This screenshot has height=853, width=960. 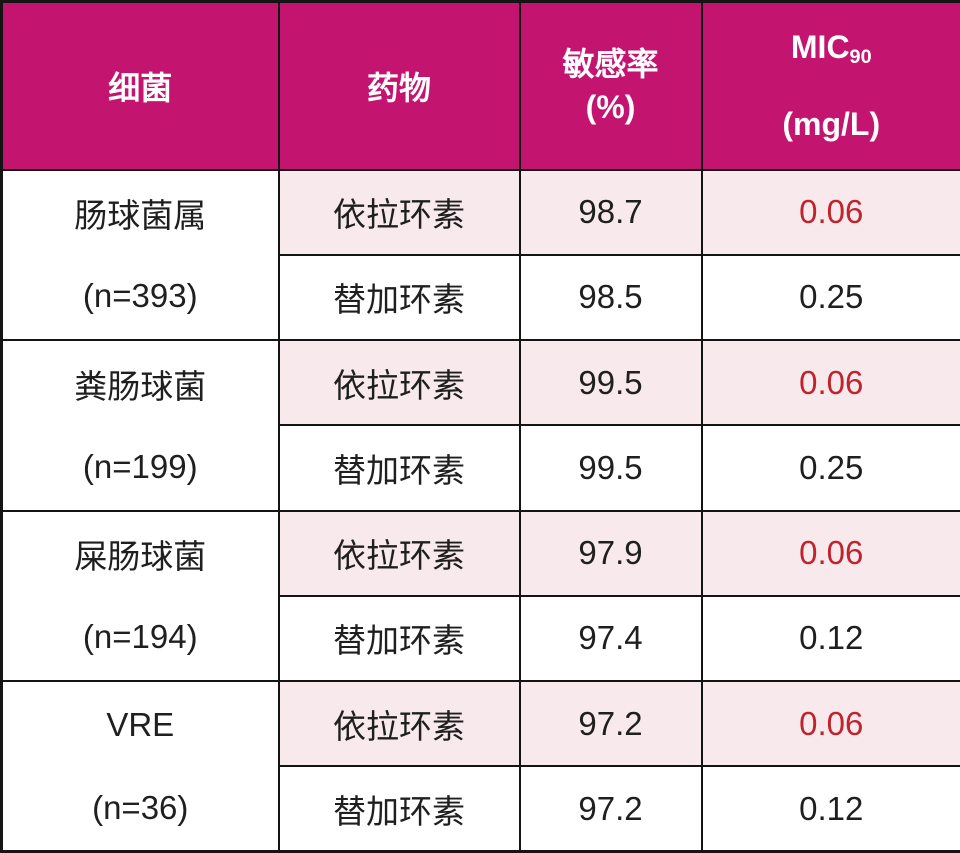 I want to click on bacteria-n-count: (n=194), so click(x=140, y=637).